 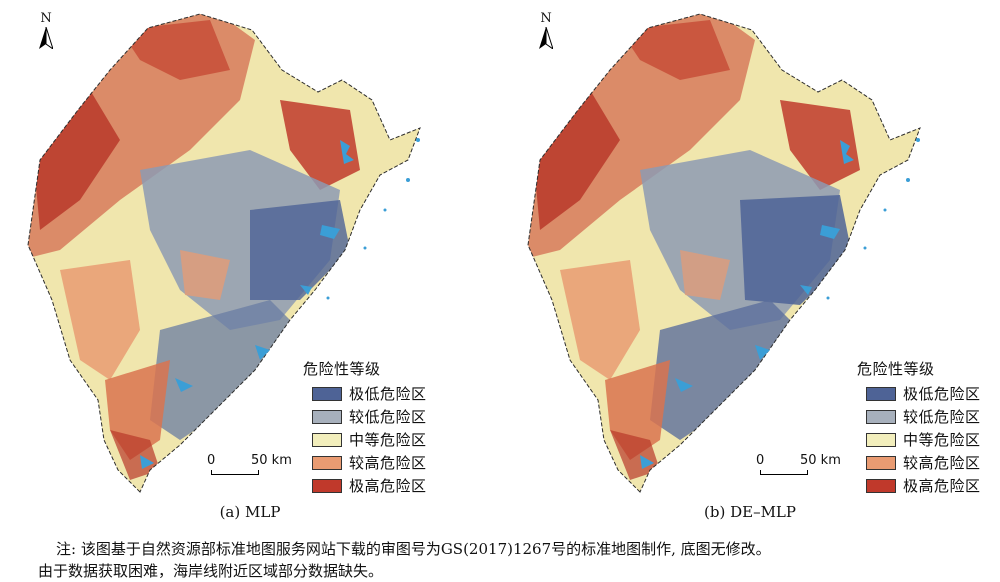 I want to click on caption-text: (b) DE–MLP, so click(x=750, y=512).